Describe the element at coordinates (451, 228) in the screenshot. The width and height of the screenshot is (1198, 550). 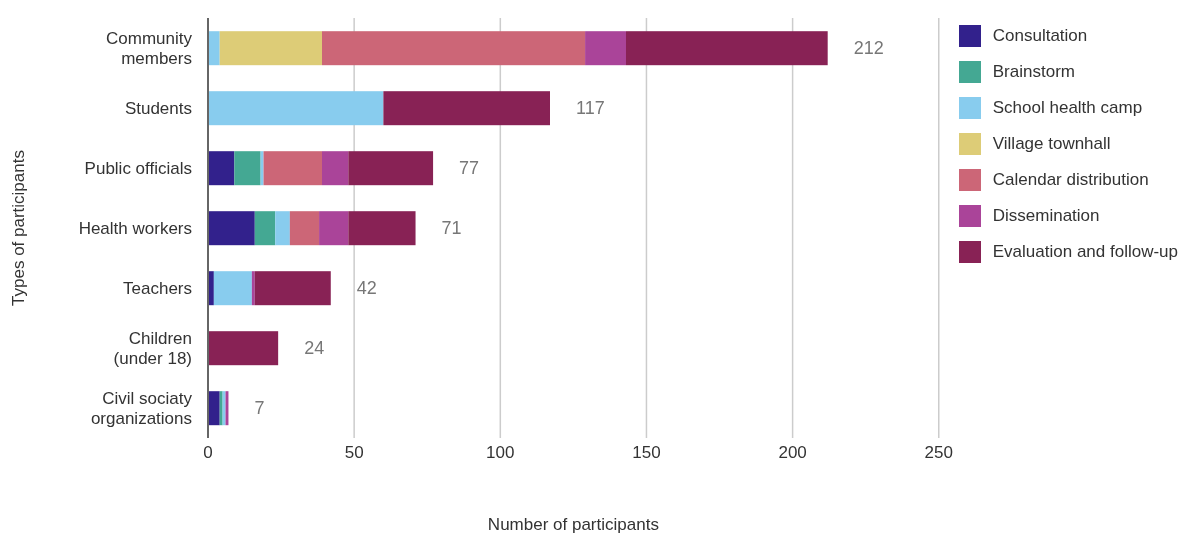
I see `total-label: 71` at that location.